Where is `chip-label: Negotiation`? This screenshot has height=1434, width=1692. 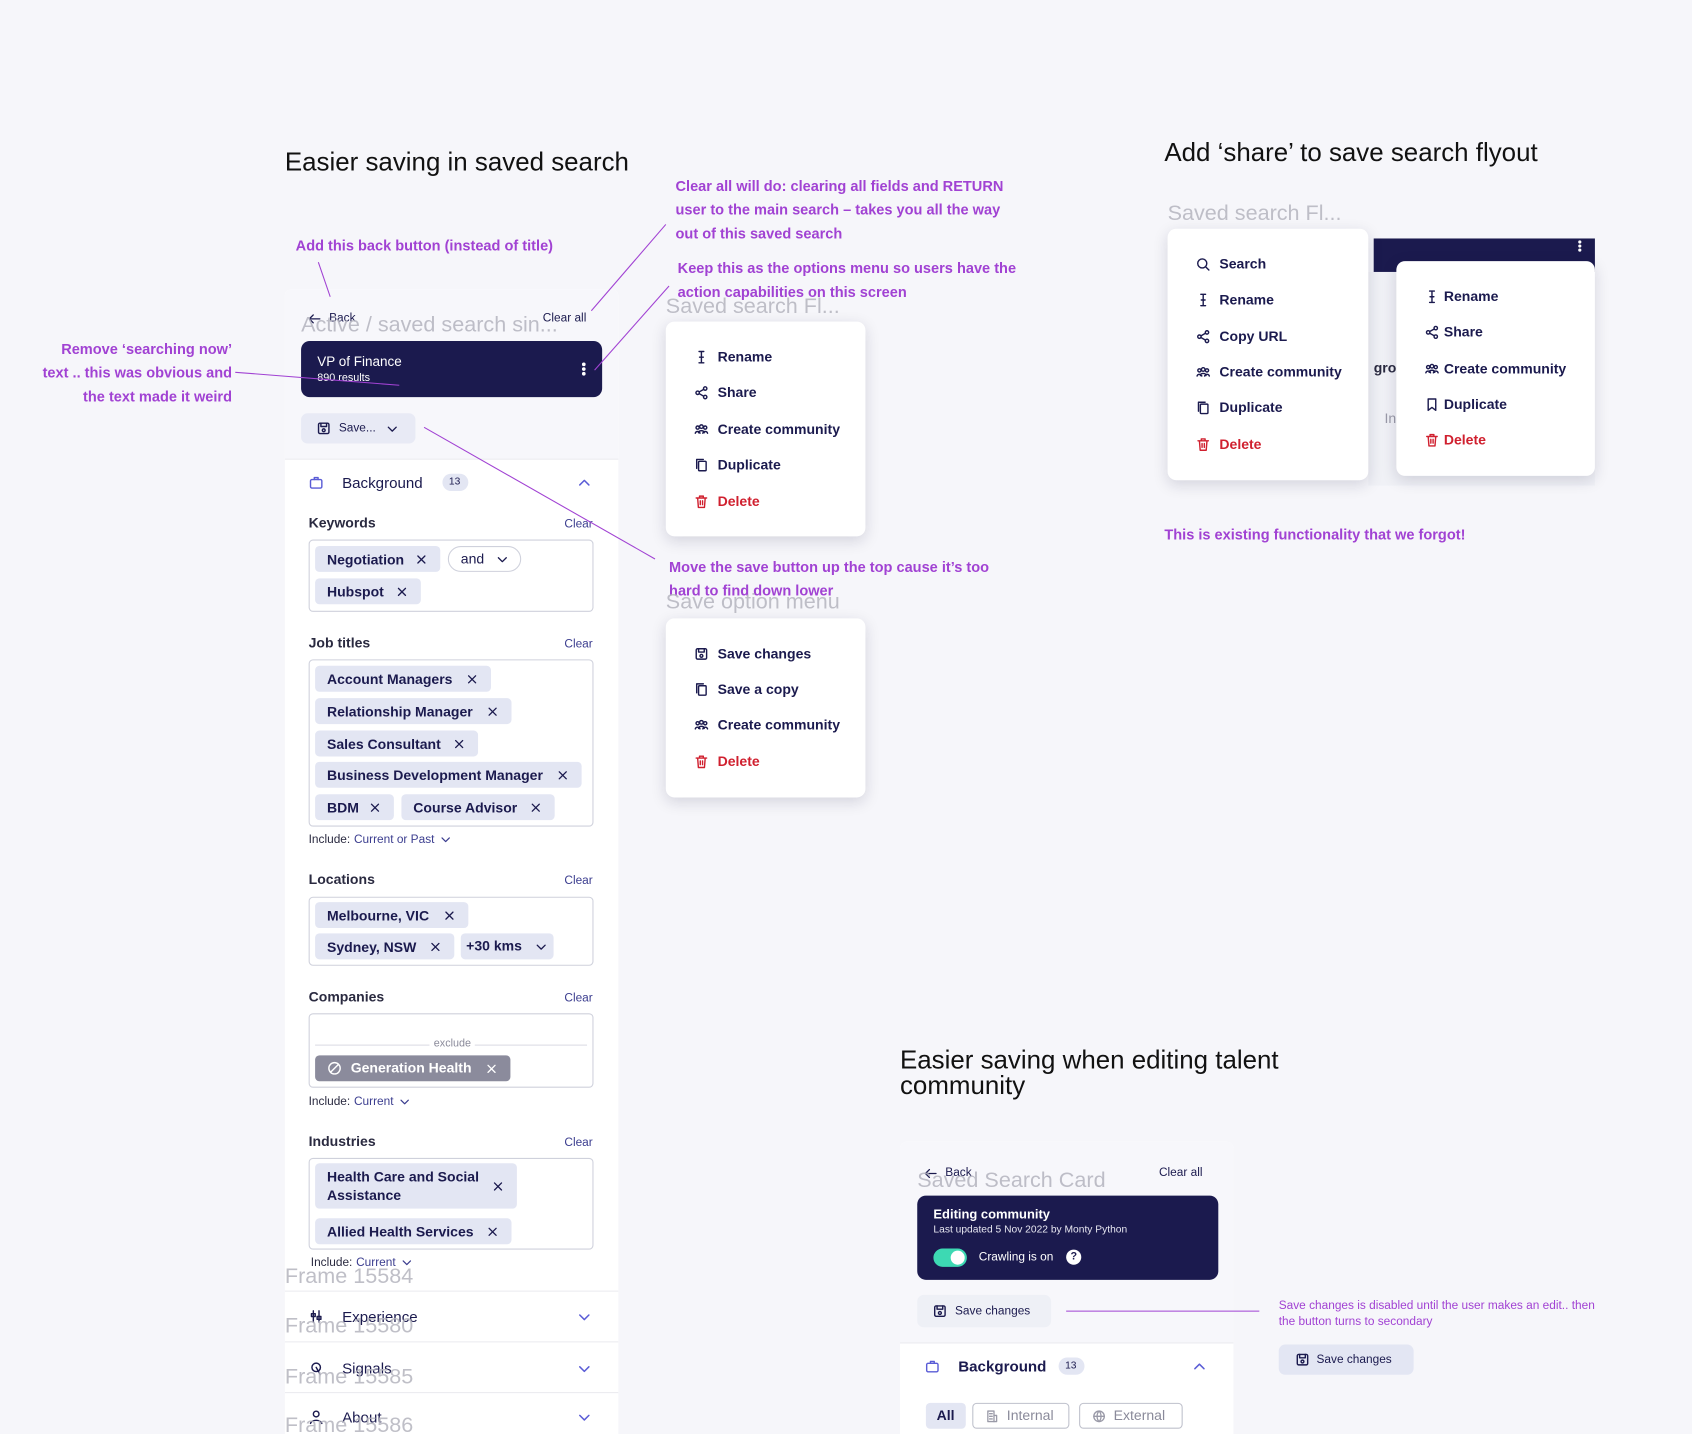
chip-label: Negotiation is located at coordinates (365, 559).